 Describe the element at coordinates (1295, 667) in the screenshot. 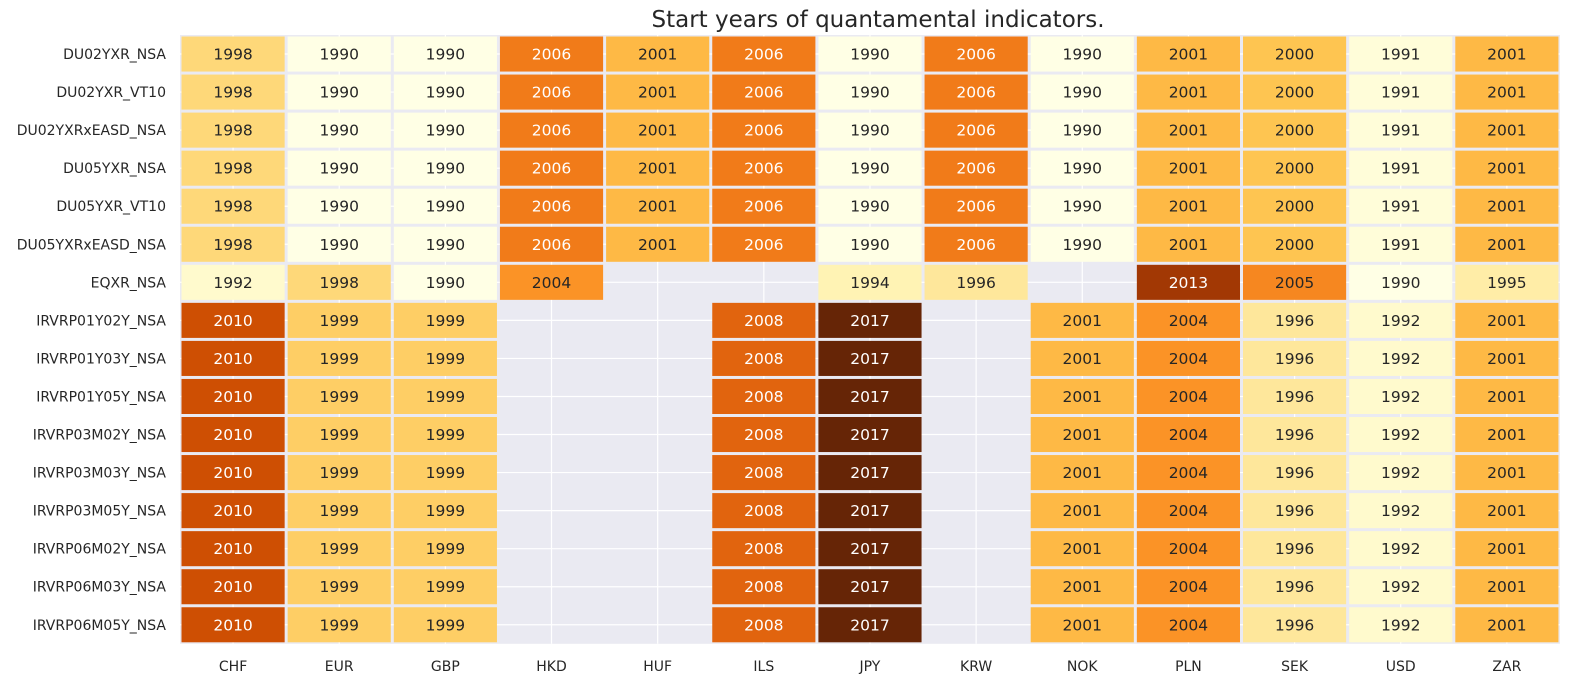

I see `column-label: SEK` at that location.